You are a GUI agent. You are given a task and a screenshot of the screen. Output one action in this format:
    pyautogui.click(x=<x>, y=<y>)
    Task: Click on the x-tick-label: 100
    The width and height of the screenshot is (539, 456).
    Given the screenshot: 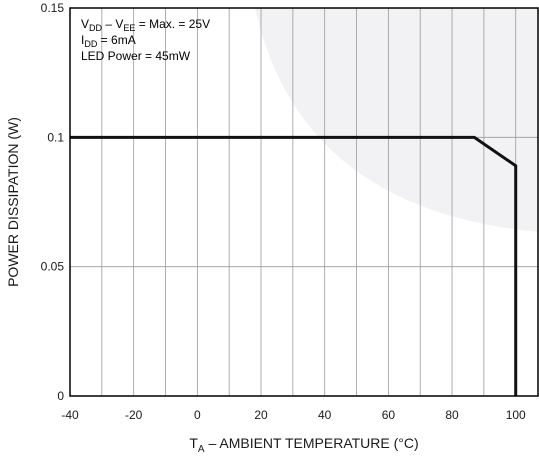 What is the action you would take?
    pyautogui.click(x=516, y=415)
    